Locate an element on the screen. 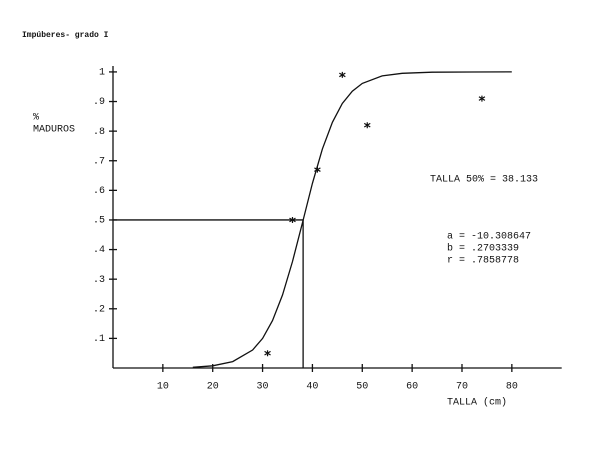 Image resolution: width=600 pixels, height=451 pixels. x-axis-label: TALLA (cm) is located at coordinates (477, 403).